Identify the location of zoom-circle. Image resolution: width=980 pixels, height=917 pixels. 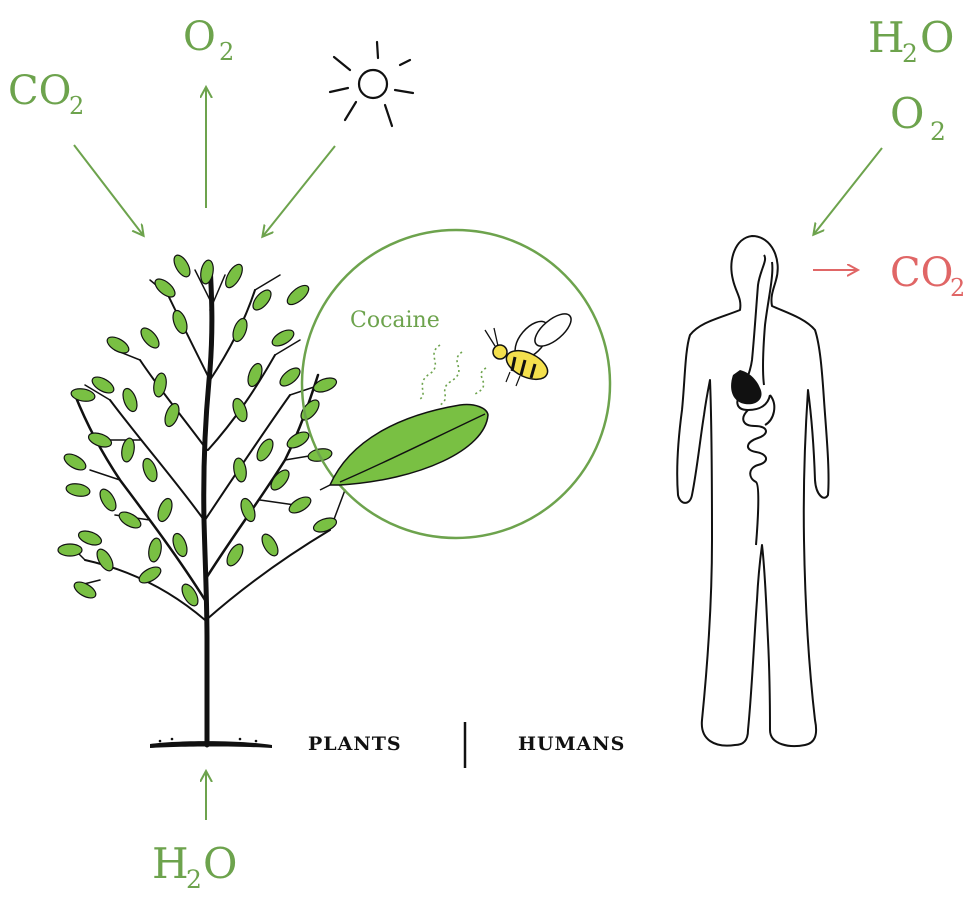
(456, 384).